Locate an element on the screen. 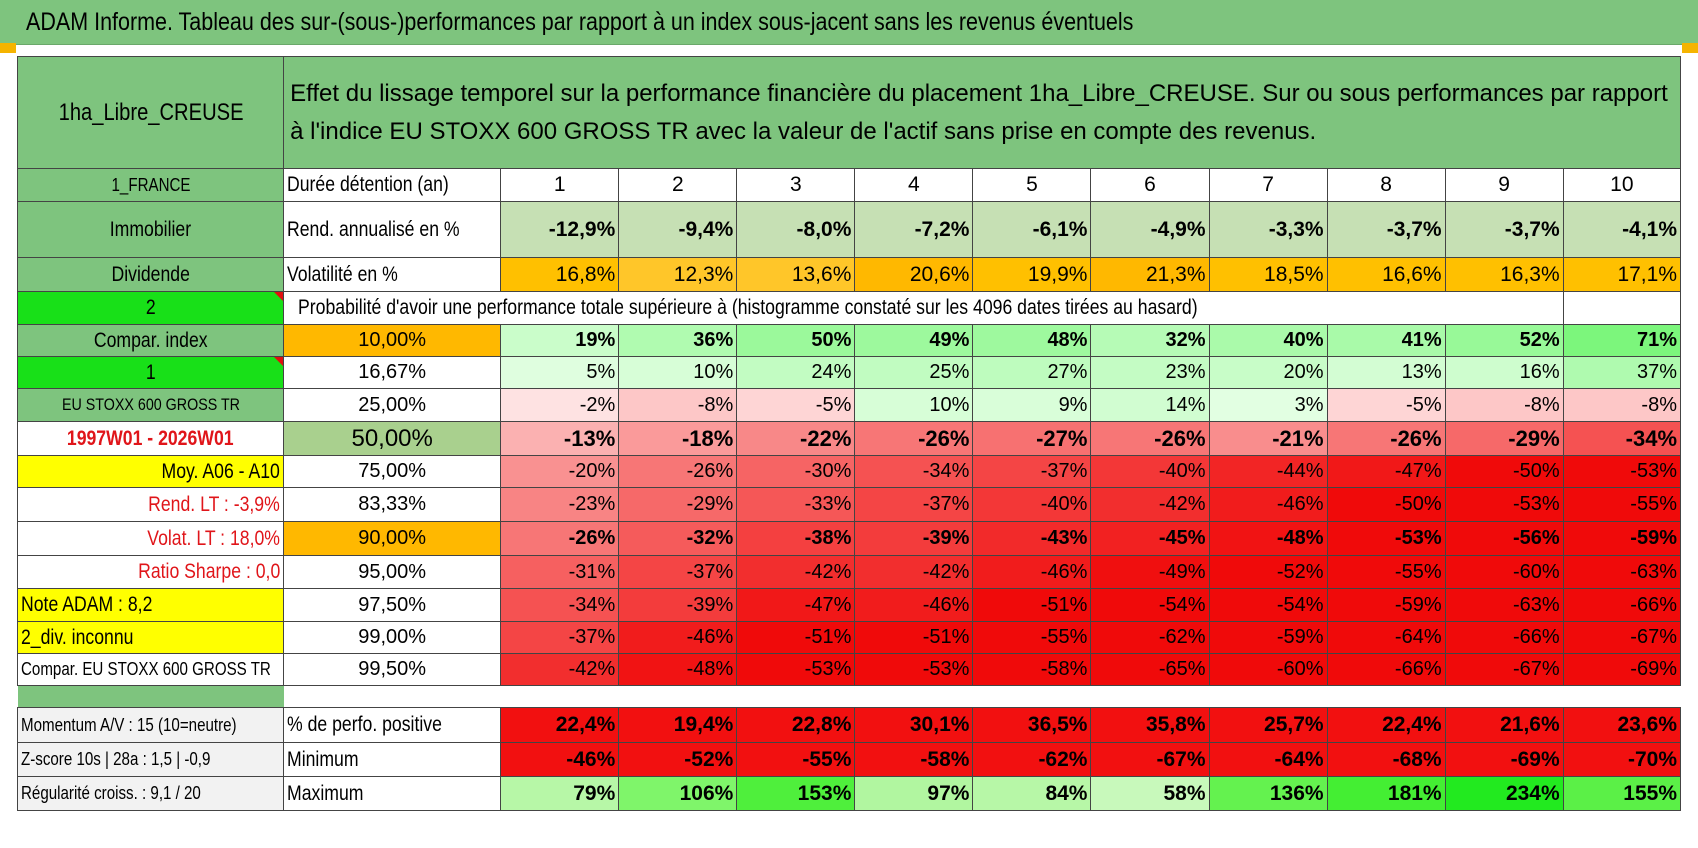 The width and height of the screenshot is (1698, 848). quantile-value: -22% is located at coordinates (796, 438).